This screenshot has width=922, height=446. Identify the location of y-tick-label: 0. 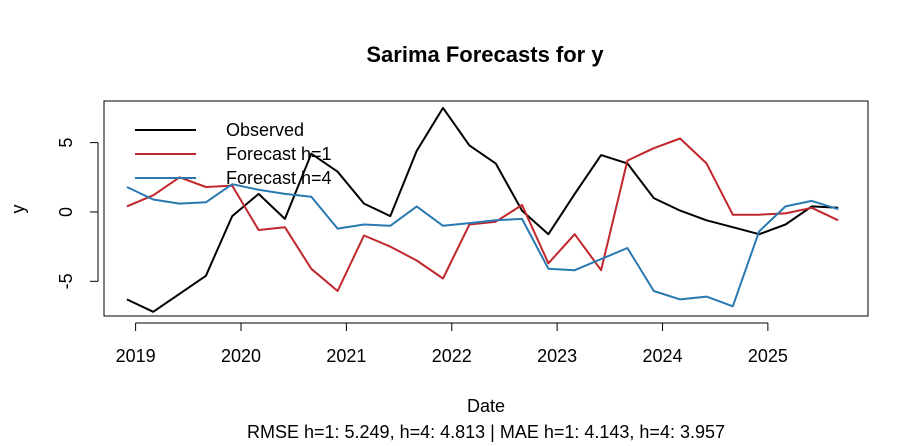
(66, 212).